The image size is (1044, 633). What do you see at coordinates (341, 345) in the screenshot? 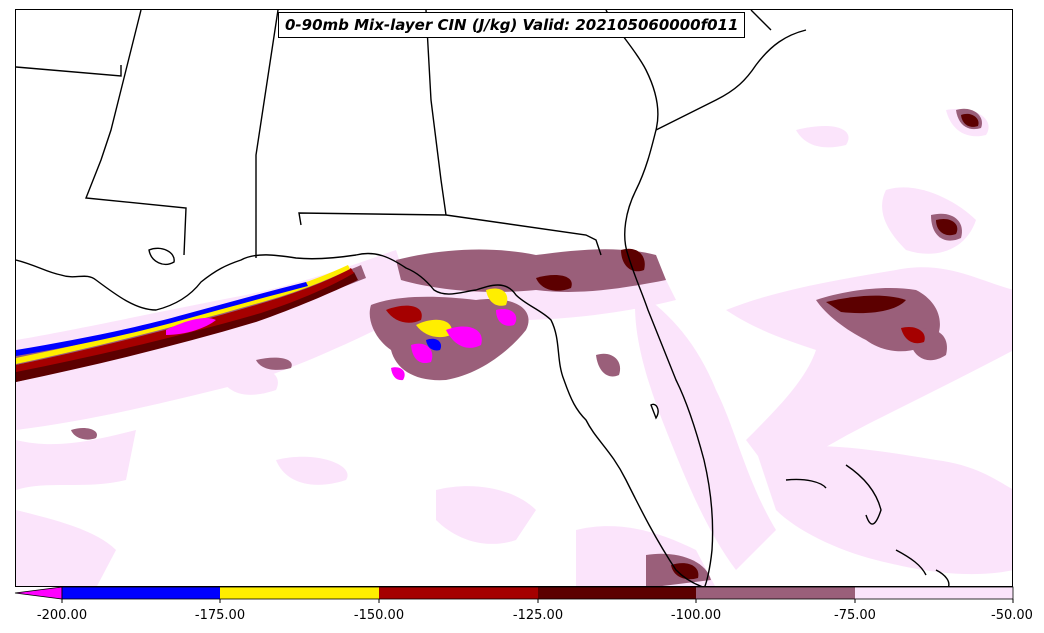
I see `cin-shading-magenta` at bounding box center [341, 345].